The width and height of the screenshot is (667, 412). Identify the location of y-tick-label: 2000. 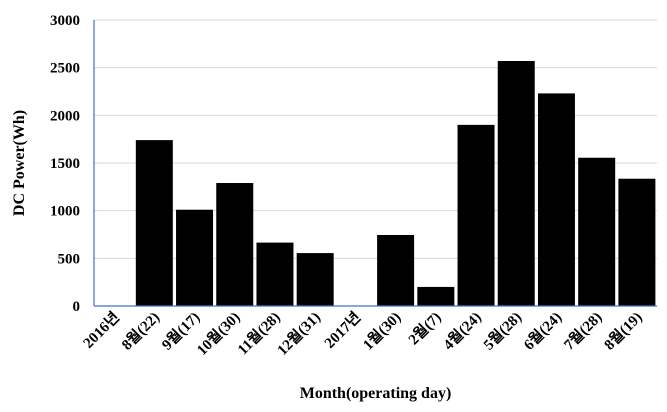
(65, 116).